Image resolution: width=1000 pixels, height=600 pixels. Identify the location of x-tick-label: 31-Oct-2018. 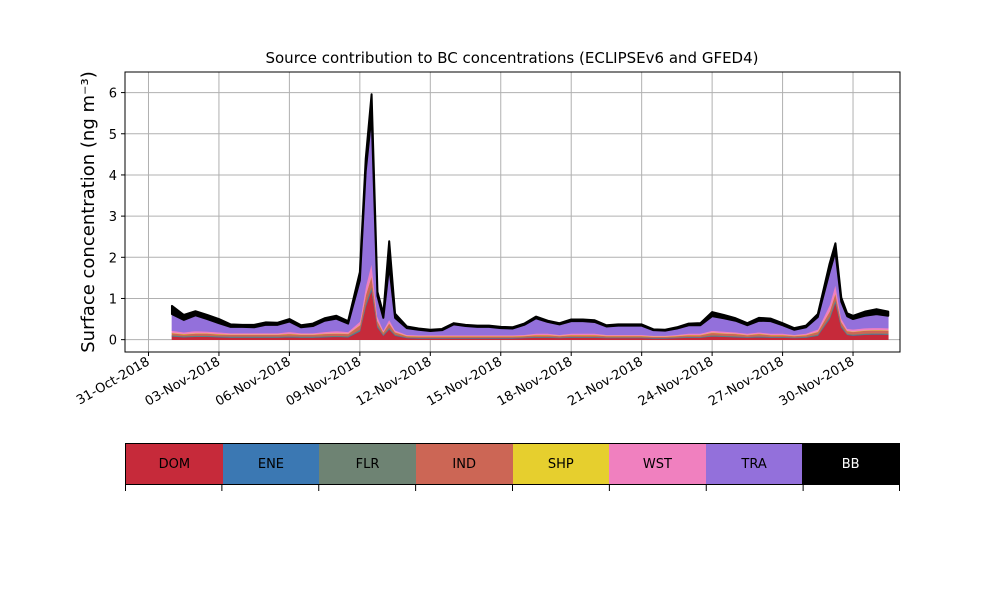
(113, 381).